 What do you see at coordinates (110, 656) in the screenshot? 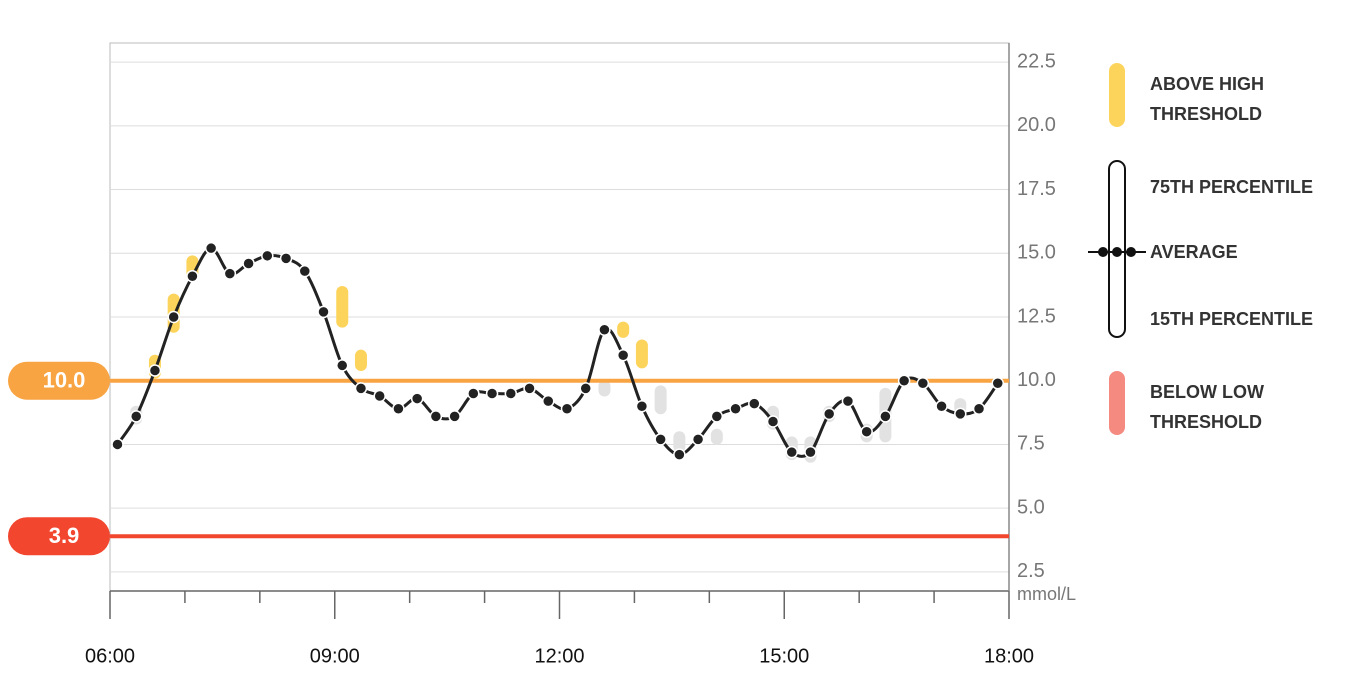
I see `x-tick-label: 06:00` at bounding box center [110, 656].